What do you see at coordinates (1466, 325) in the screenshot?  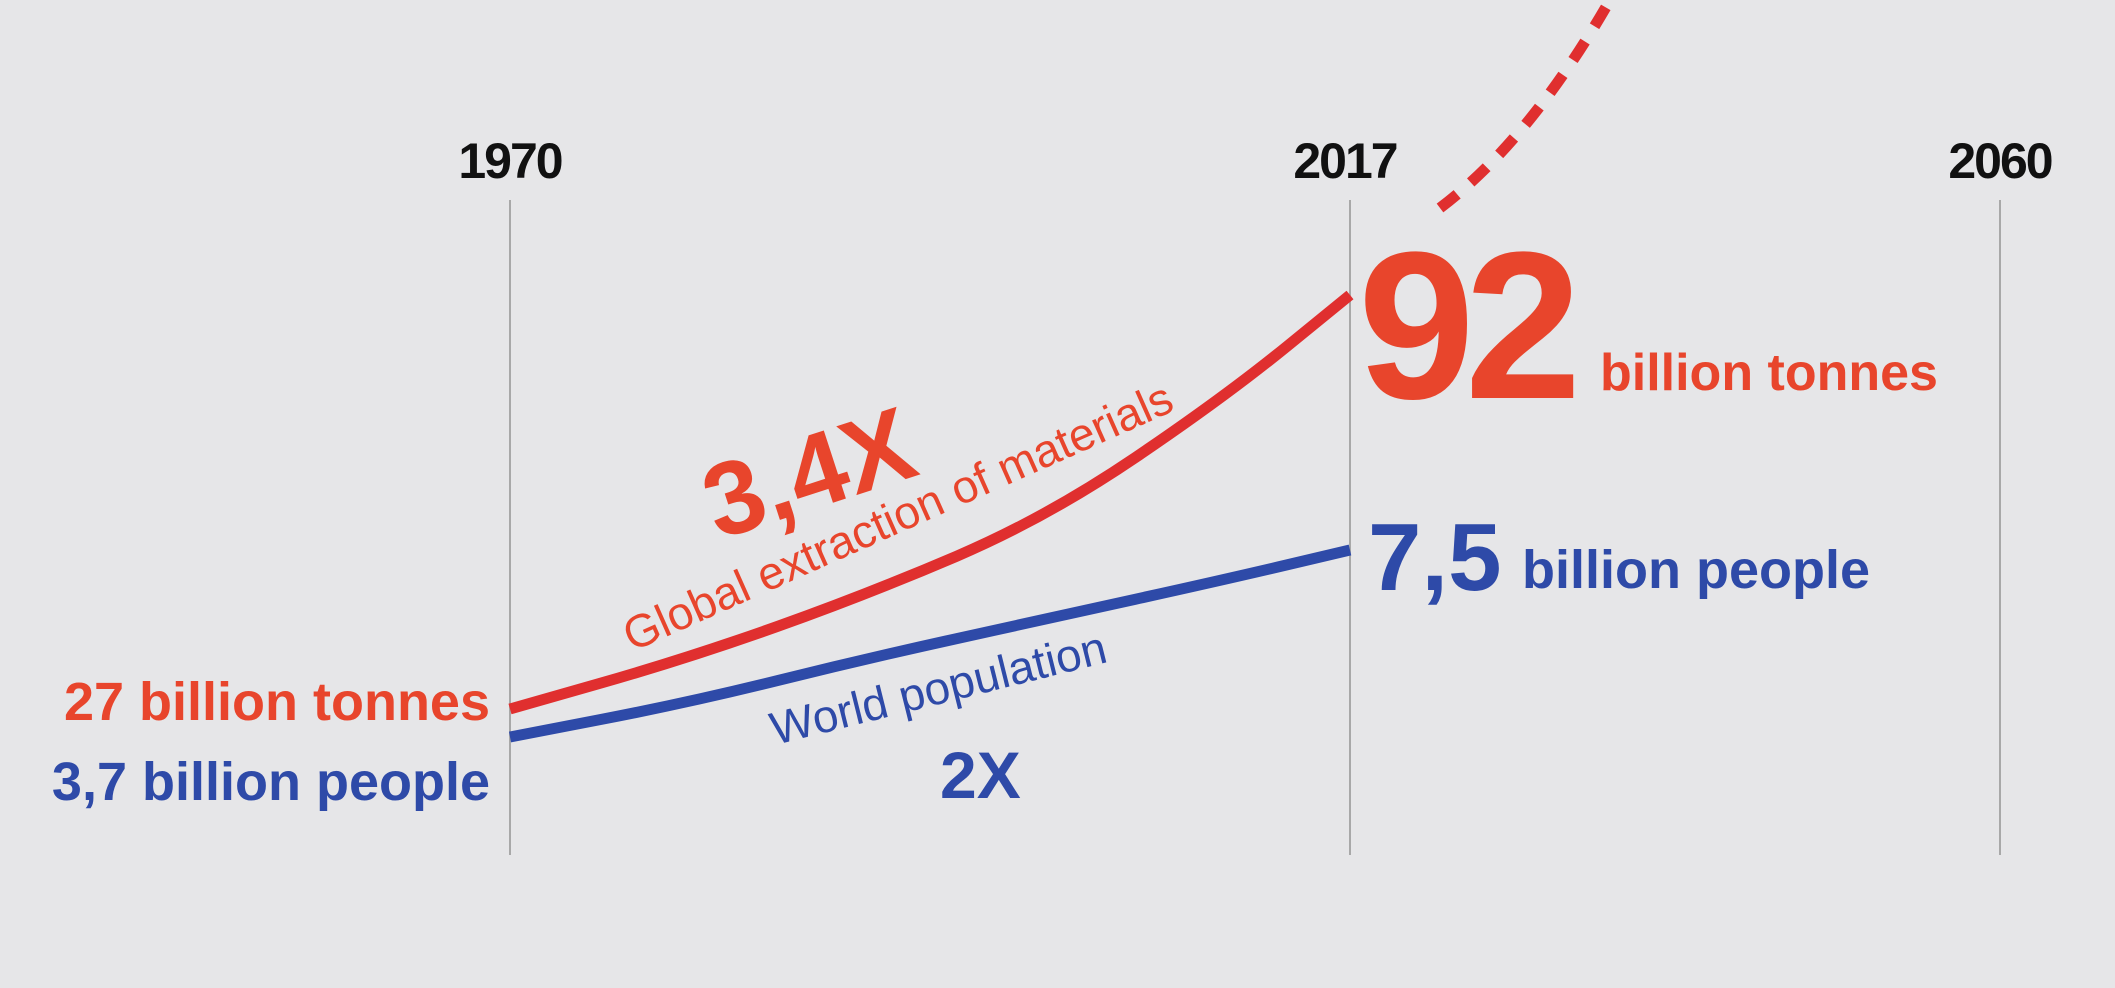 I see `materials-end-number: 92` at bounding box center [1466, 325].